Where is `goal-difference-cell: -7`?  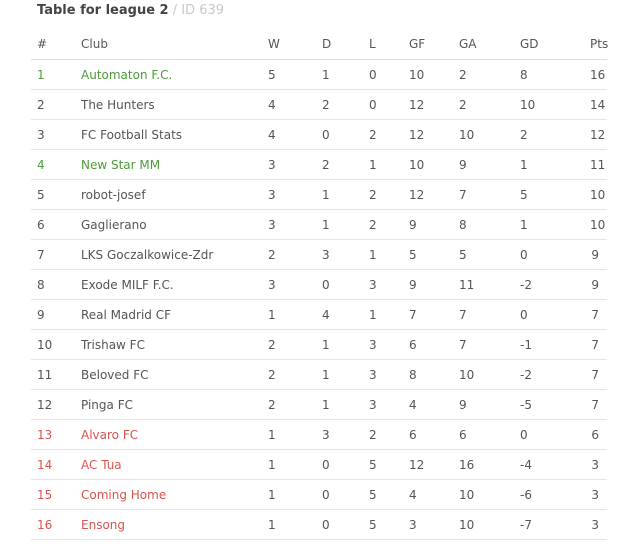
goal-difference-cell: -7 is located at coordinates (553, 524).